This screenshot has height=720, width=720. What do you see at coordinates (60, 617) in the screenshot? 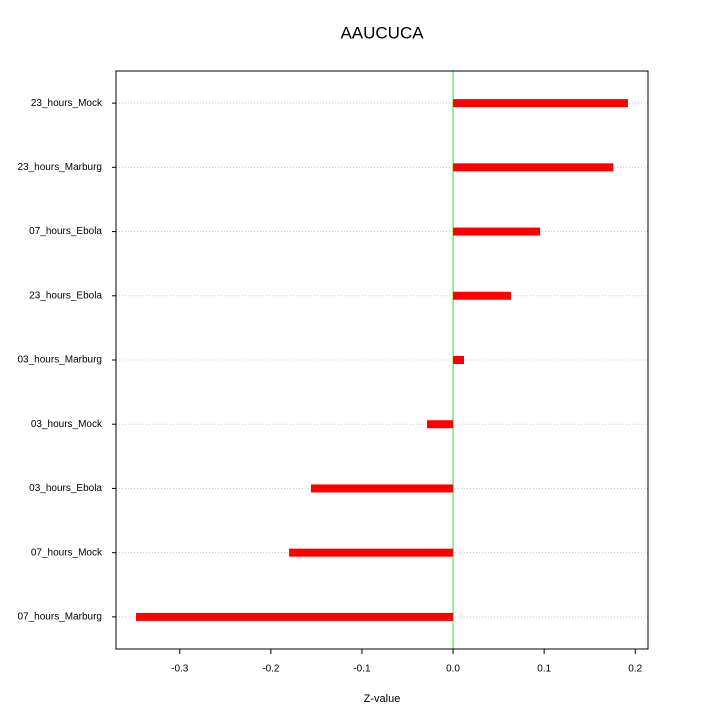
I see `y-tick-label: 07_hours_Marburg` at bounding box center [60, 617].